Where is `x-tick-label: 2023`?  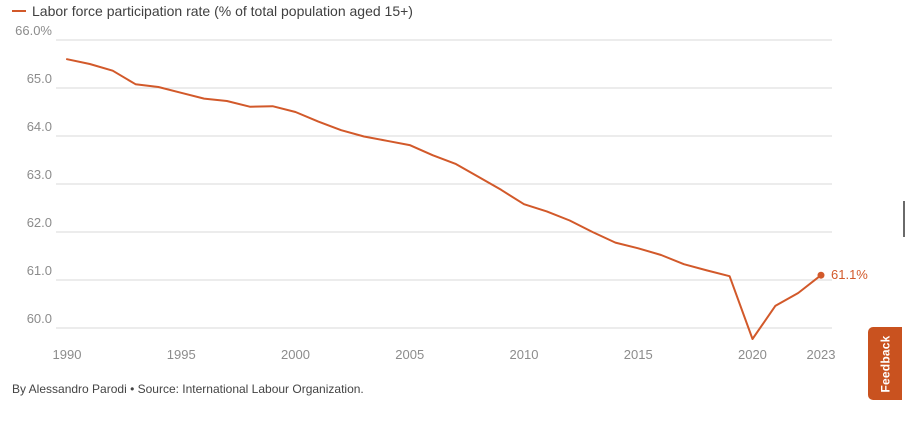
x-tick-label: 2023 is located at coordinates (821, 354).